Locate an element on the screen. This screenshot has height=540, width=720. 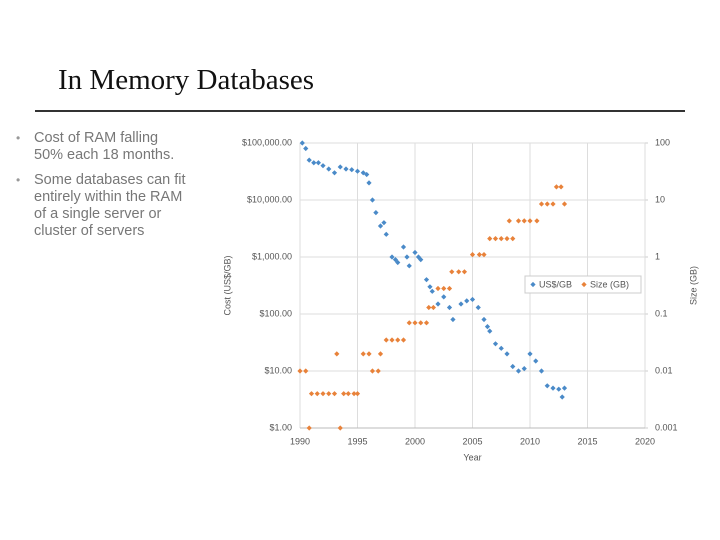
y-tick-label: $1.00 is located at coordinates (280, 427).